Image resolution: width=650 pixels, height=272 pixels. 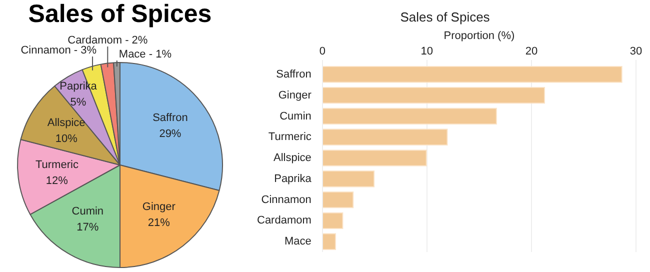 I want to click on y-tick-label: Cinnamon, so click(x=286, y=200).